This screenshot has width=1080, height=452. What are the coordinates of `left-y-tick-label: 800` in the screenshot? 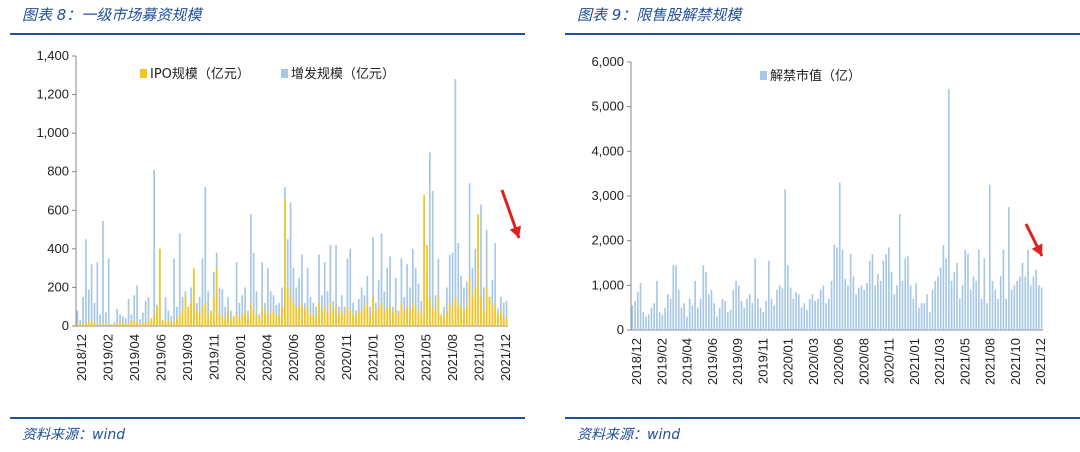 It's located at (58, 171).